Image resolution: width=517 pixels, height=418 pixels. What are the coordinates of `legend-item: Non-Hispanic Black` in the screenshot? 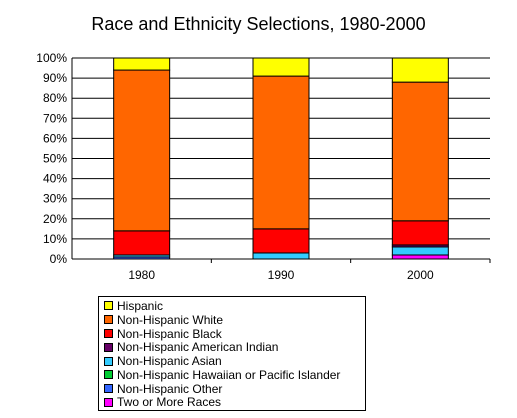 It's located at (234, 334).